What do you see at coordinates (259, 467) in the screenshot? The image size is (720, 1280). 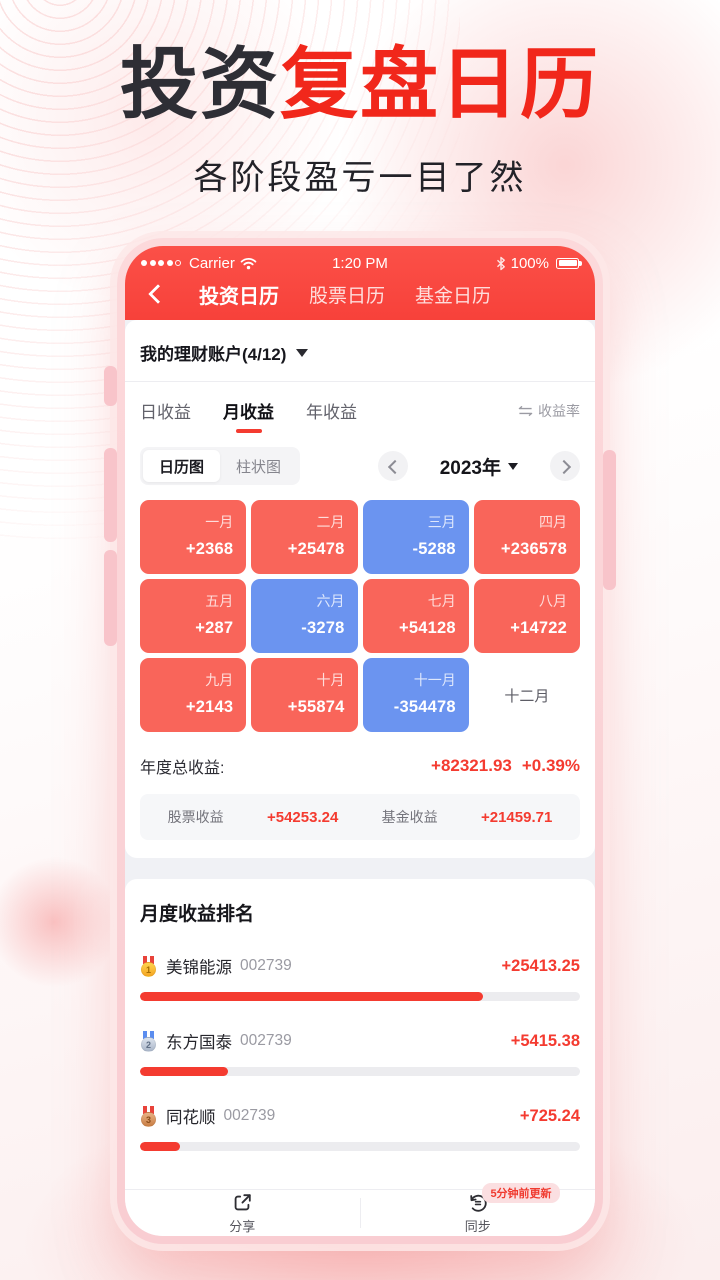 I see `view-option-bars: 柱状图` at bounding box center [259, 467].